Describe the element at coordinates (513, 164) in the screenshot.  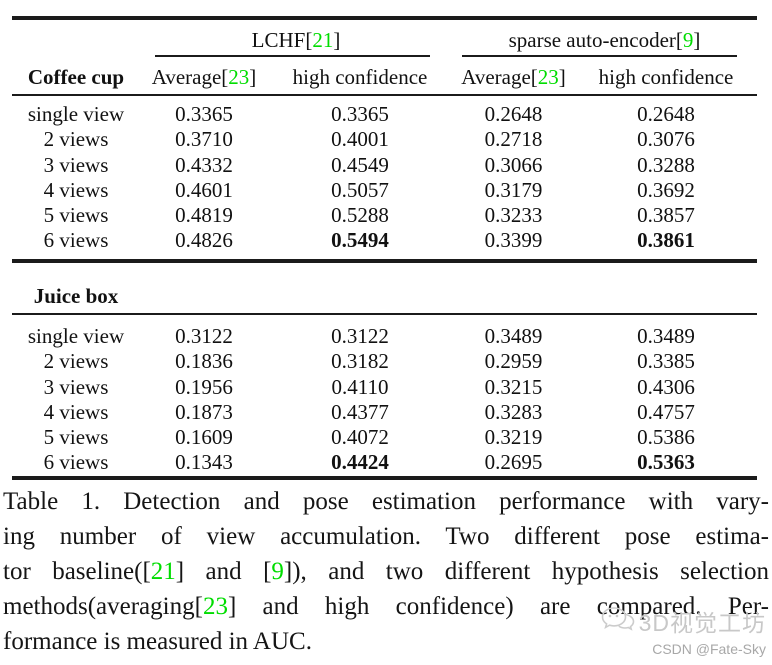
I see `cell-value: 0.3066` at that location.